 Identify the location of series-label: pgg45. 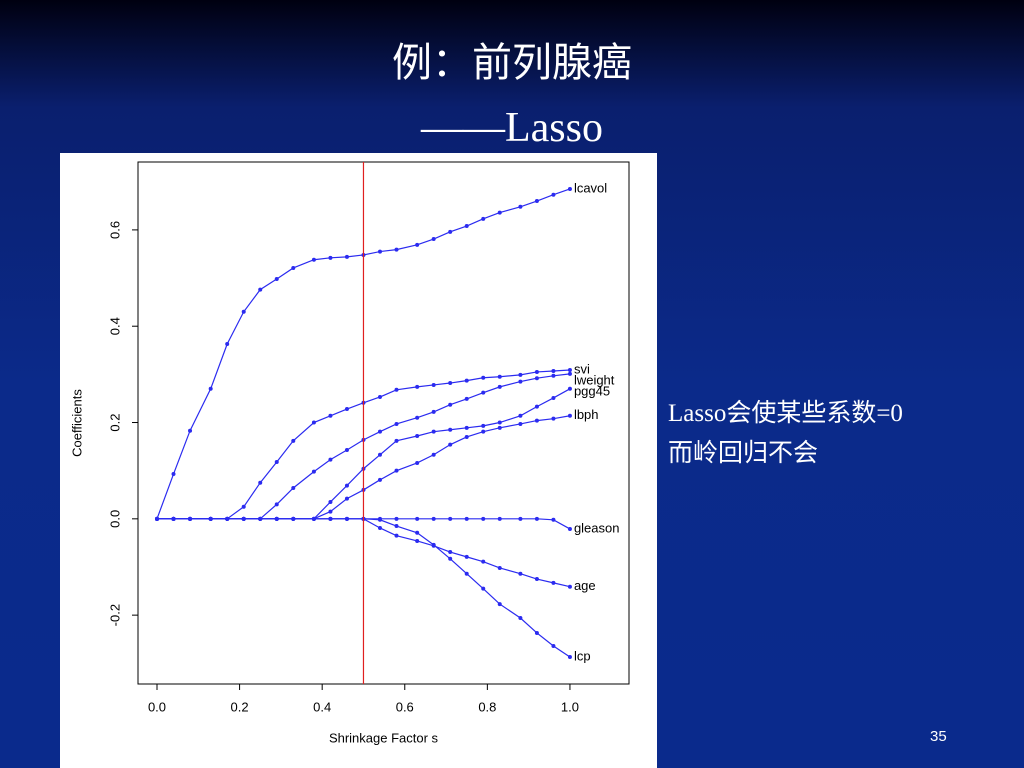
(592, 390).